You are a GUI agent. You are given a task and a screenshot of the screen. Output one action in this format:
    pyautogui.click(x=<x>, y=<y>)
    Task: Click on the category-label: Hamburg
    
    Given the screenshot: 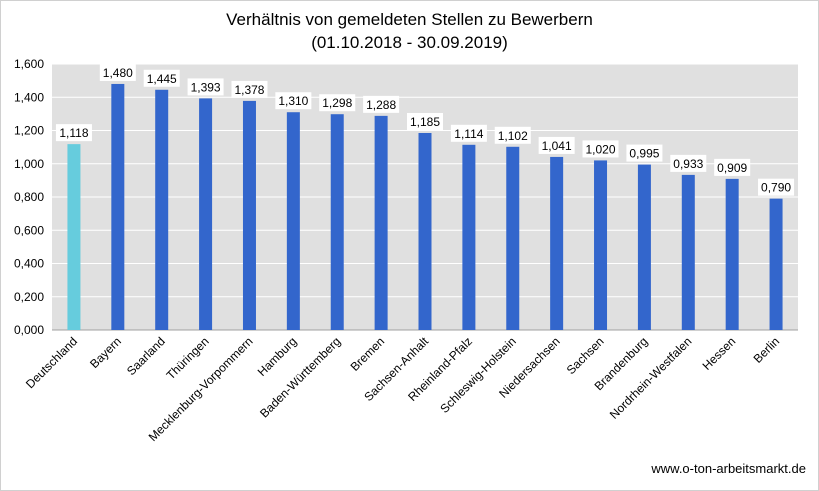 What is the action you would take?
    pyautogui.click(x=277, y=356)
    